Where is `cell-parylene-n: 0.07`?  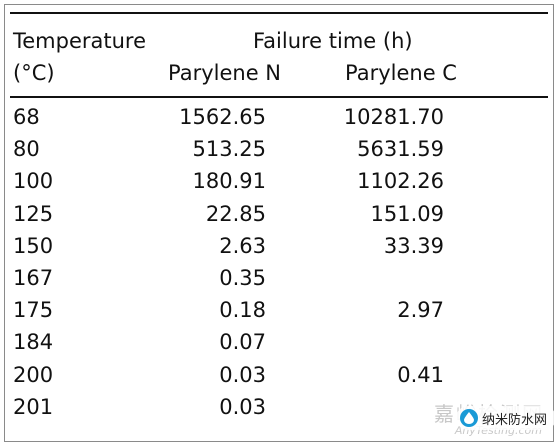
cell-parylene-n: 0.07 is located at coordinates (242, 342).